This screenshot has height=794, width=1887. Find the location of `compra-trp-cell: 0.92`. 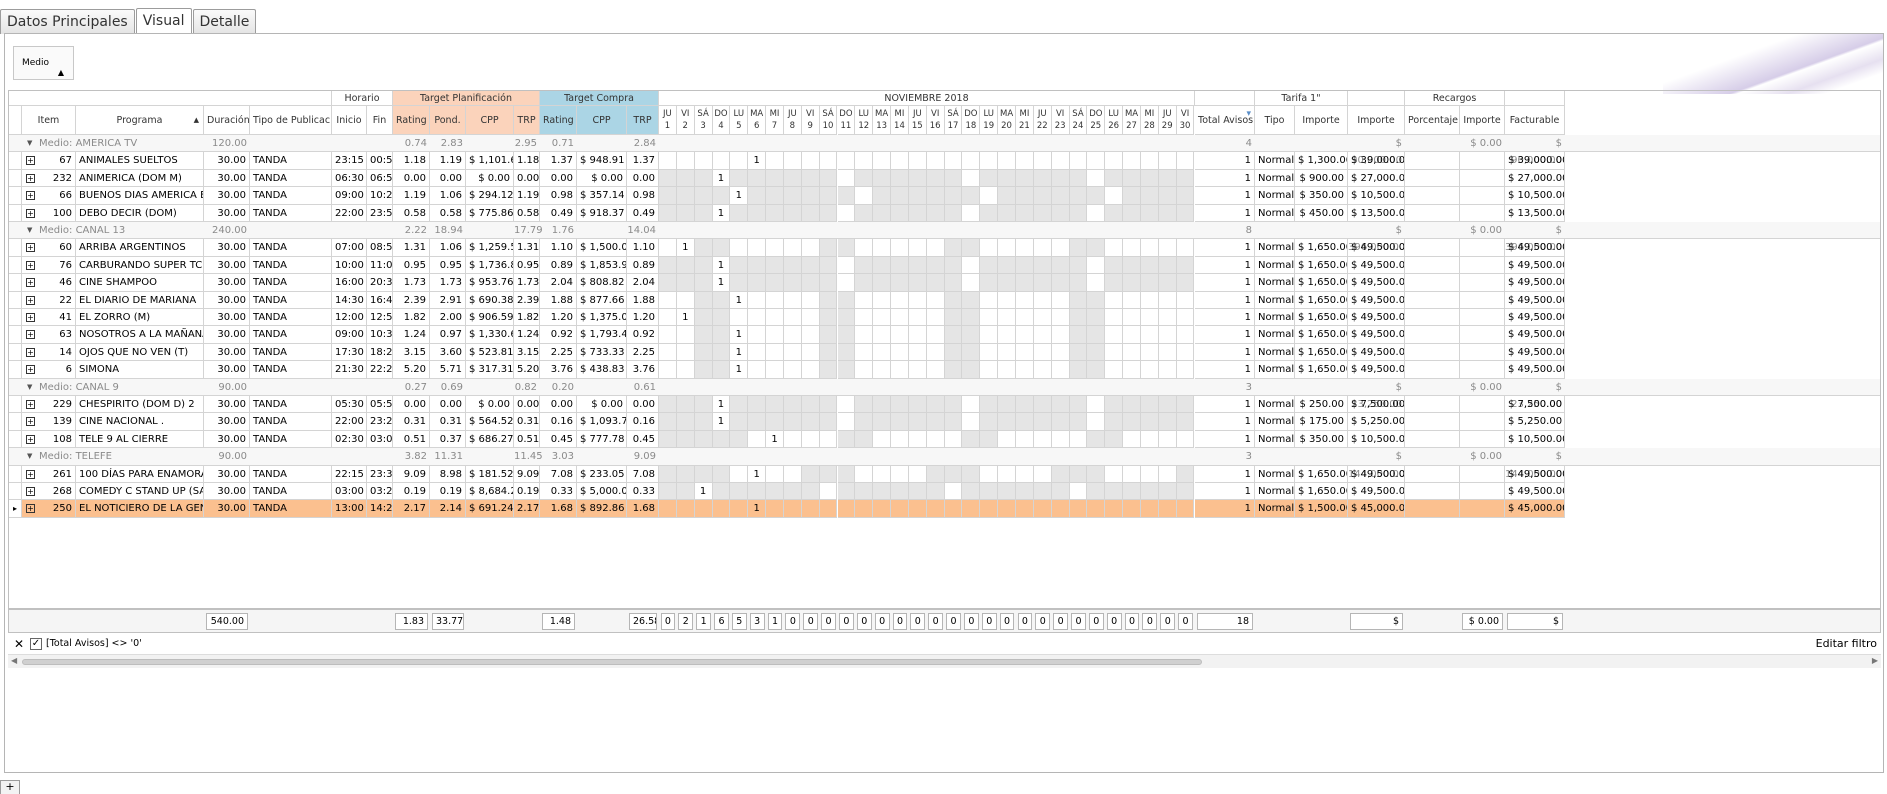

compra-trp-cell: 0.92 is located at coordinates (643, 335).